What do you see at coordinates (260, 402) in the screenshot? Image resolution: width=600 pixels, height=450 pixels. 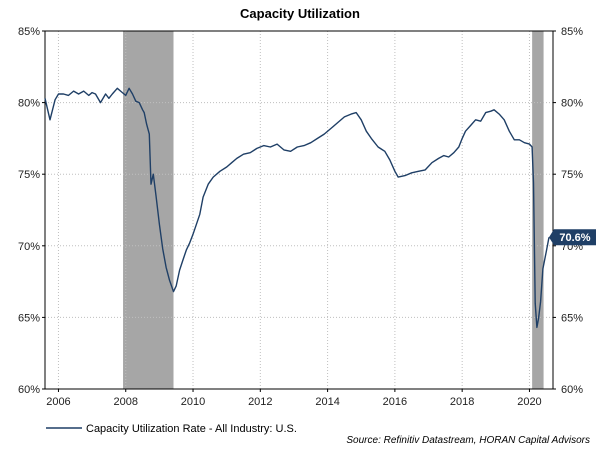 I see `x-tick-label: 2012` at bounding box center [260, 402].